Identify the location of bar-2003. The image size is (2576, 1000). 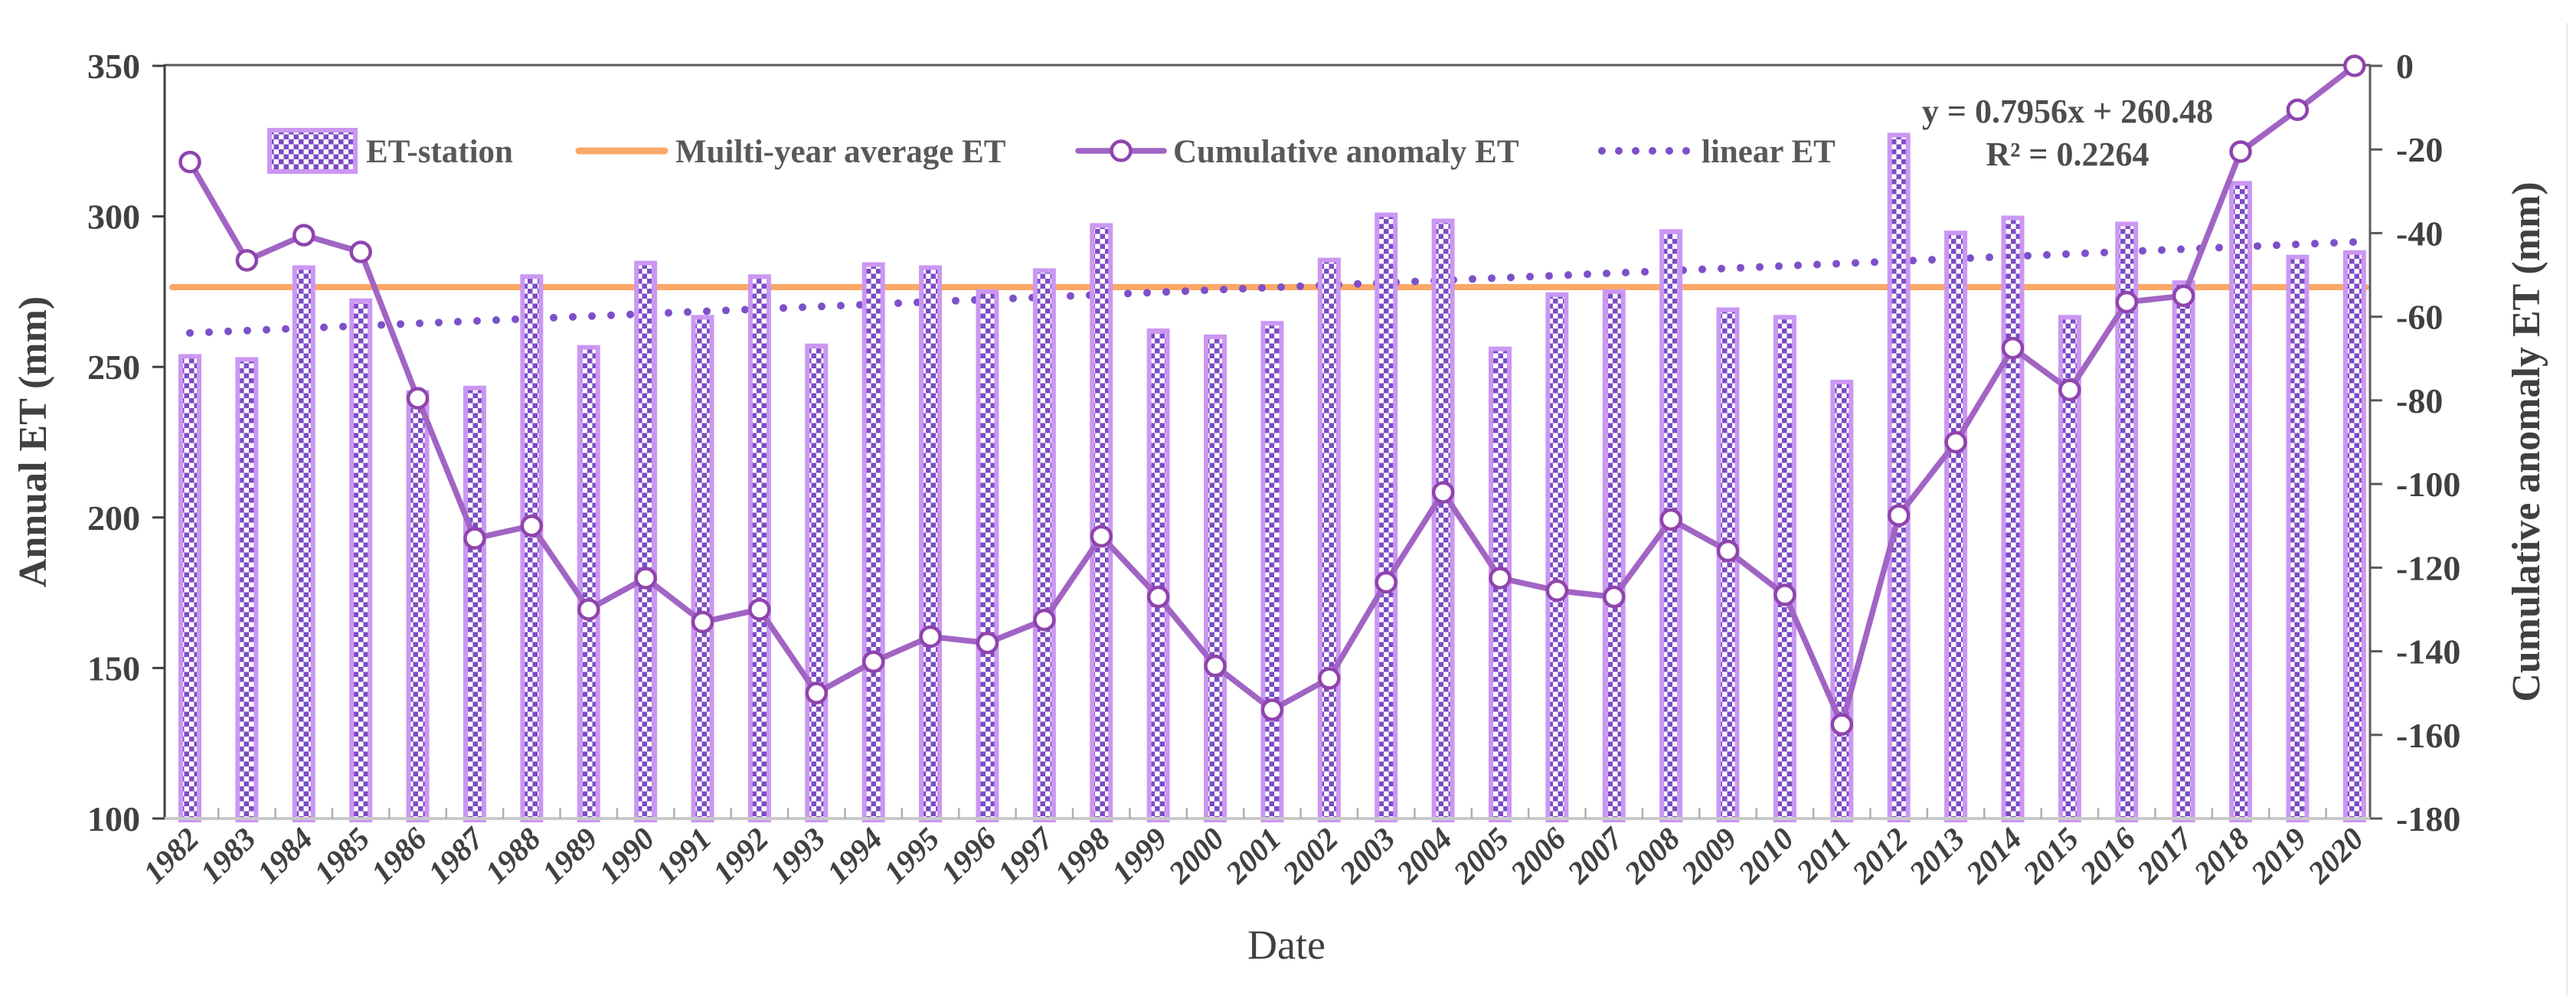
(1386, 517).